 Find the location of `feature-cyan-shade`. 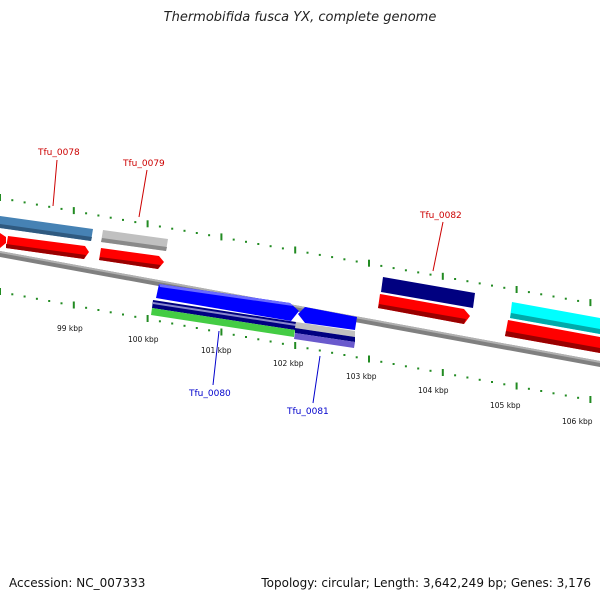

feature-cyan-shade is located at coordinates (555, 323).